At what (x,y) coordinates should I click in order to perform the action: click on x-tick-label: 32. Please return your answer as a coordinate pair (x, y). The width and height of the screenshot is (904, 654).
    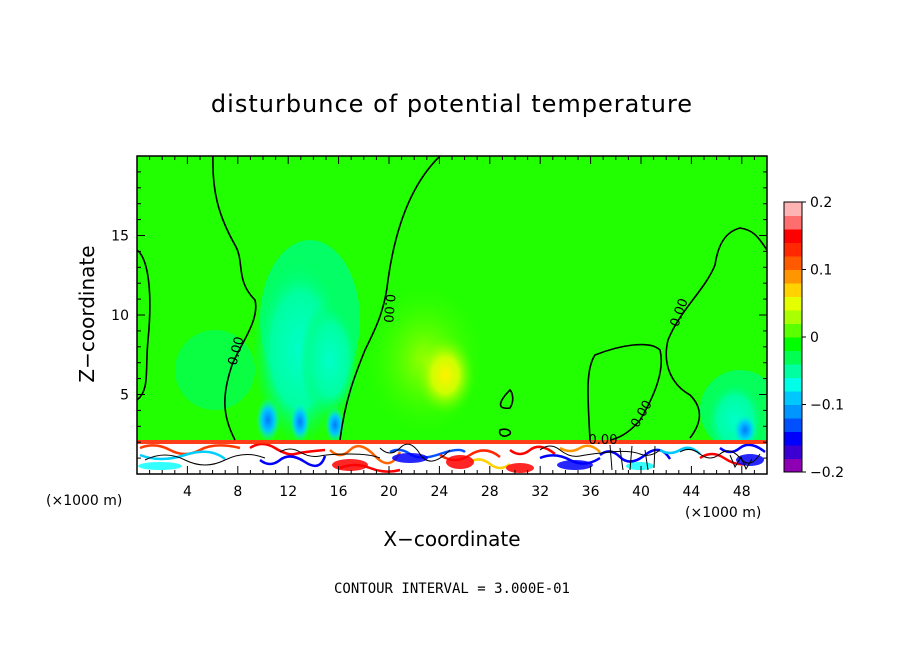
    Looking at the image, I should click on (540, 492).